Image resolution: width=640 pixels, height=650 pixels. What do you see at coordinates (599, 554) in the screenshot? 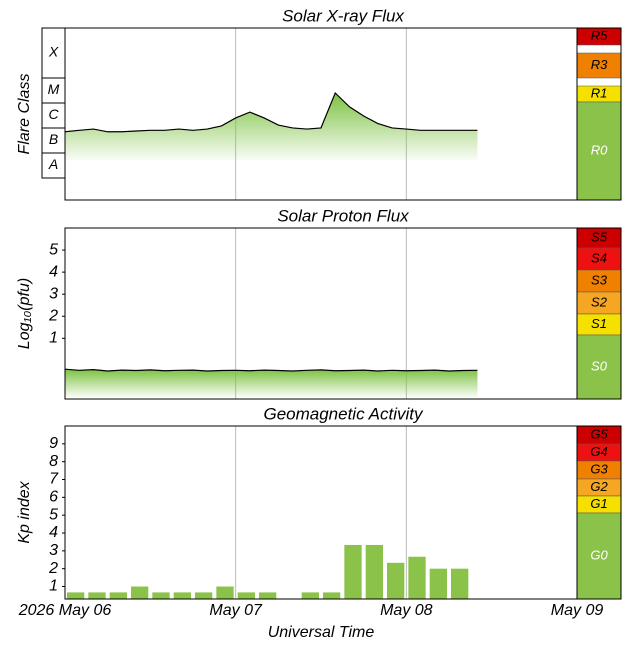
I see `scale-label: G0` at bounding box center [599, 554].